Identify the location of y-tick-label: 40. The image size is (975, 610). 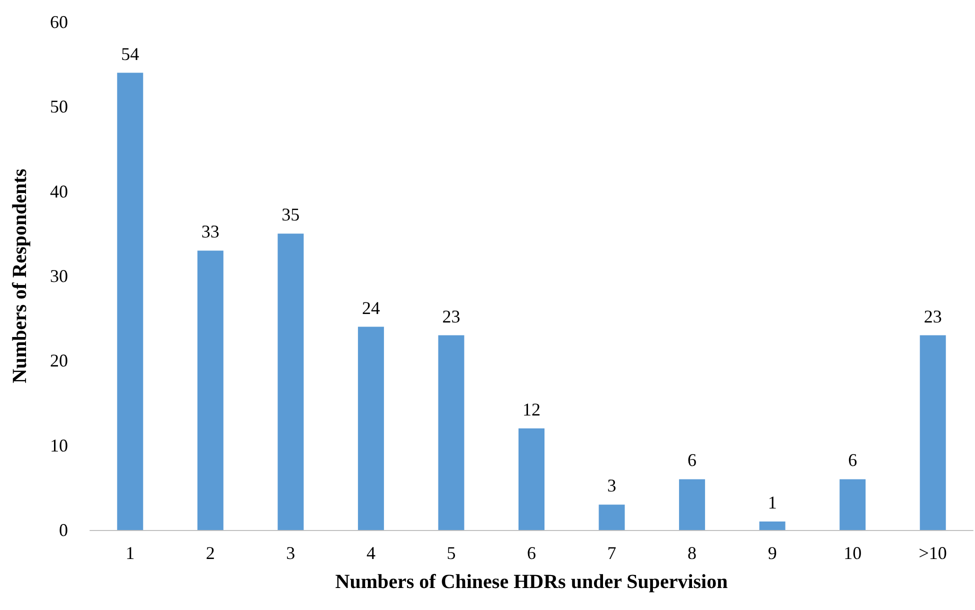
(59, 191).